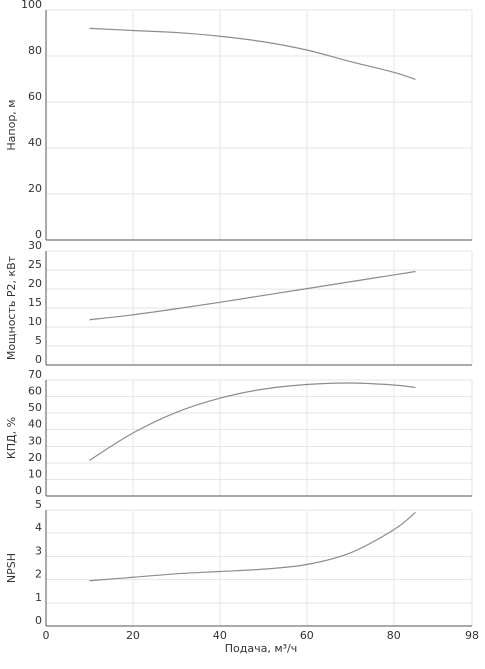 Image resolution: width=485 pixels, height=669 pixels. Describe the element at coordinates (35, 407) in the screenshot. I see `y-tick-label: 50` at that location.